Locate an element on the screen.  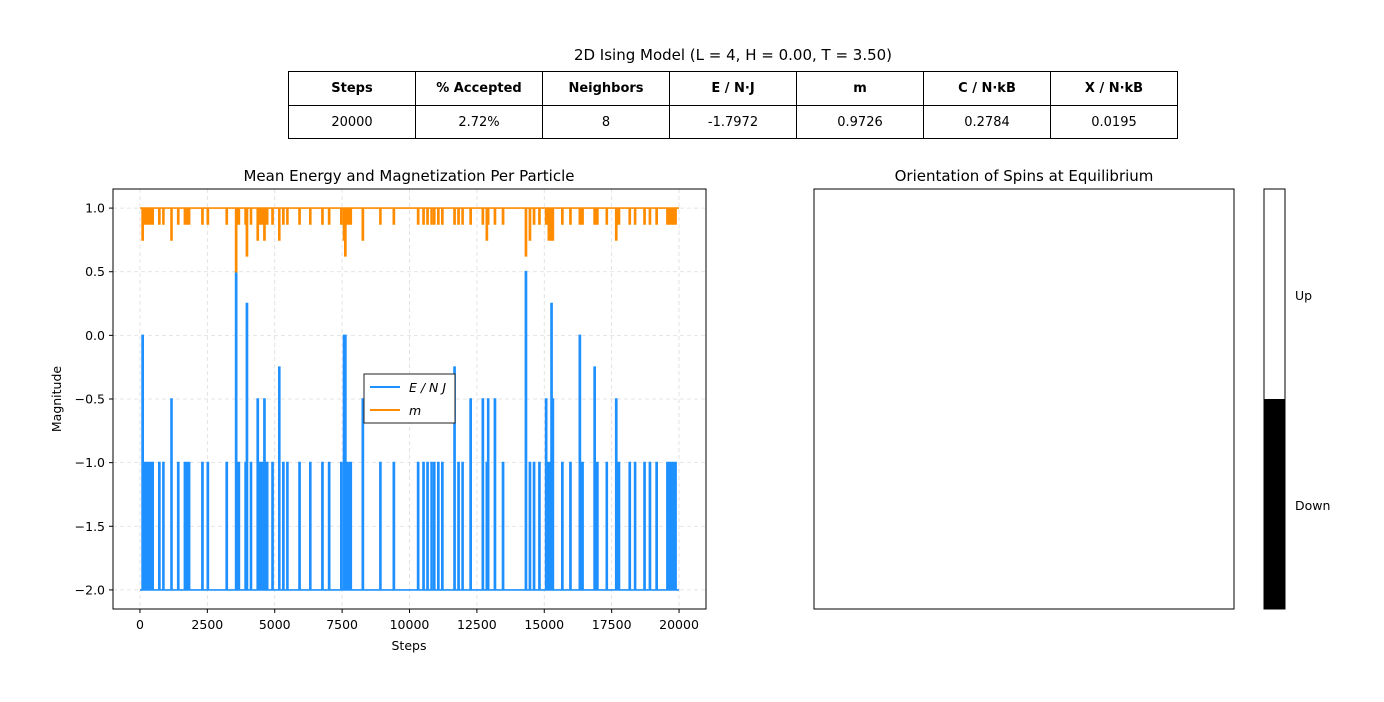
legend-box is located at coordinates (409, 398).